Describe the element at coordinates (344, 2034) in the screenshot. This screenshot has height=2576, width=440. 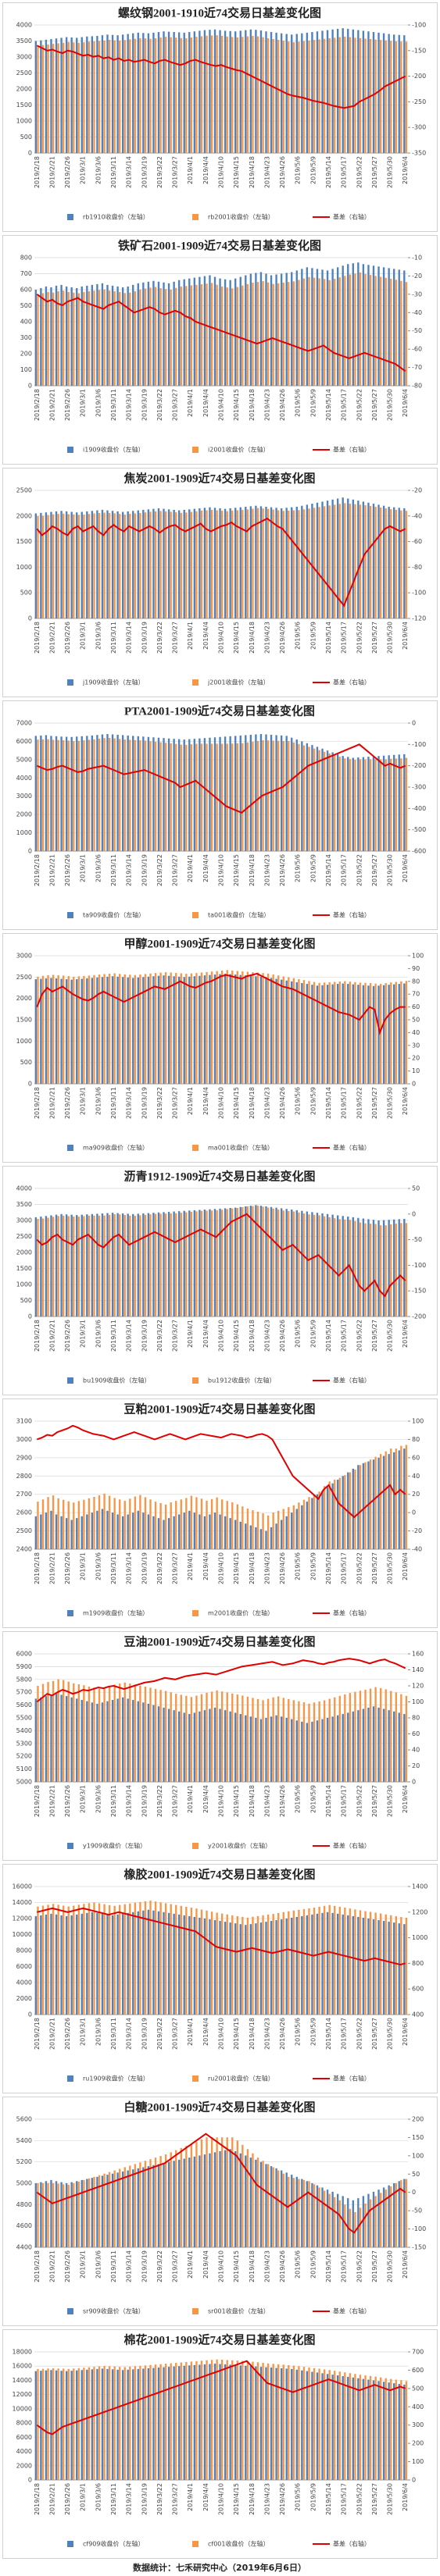
I see `x-tick-label: 2019/5/17` at that location.